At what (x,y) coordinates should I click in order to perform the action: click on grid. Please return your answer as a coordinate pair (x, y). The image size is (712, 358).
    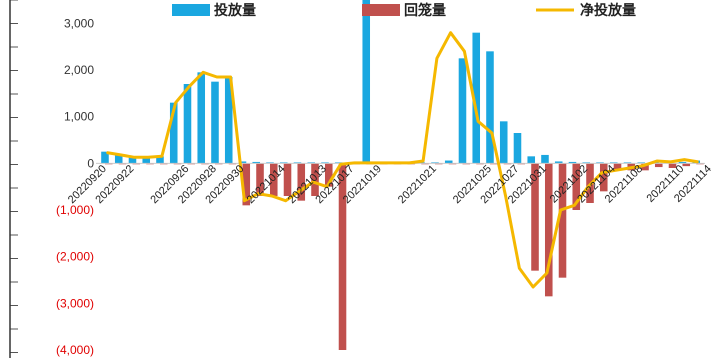
    Looking at the image, I should click on (14, 176).